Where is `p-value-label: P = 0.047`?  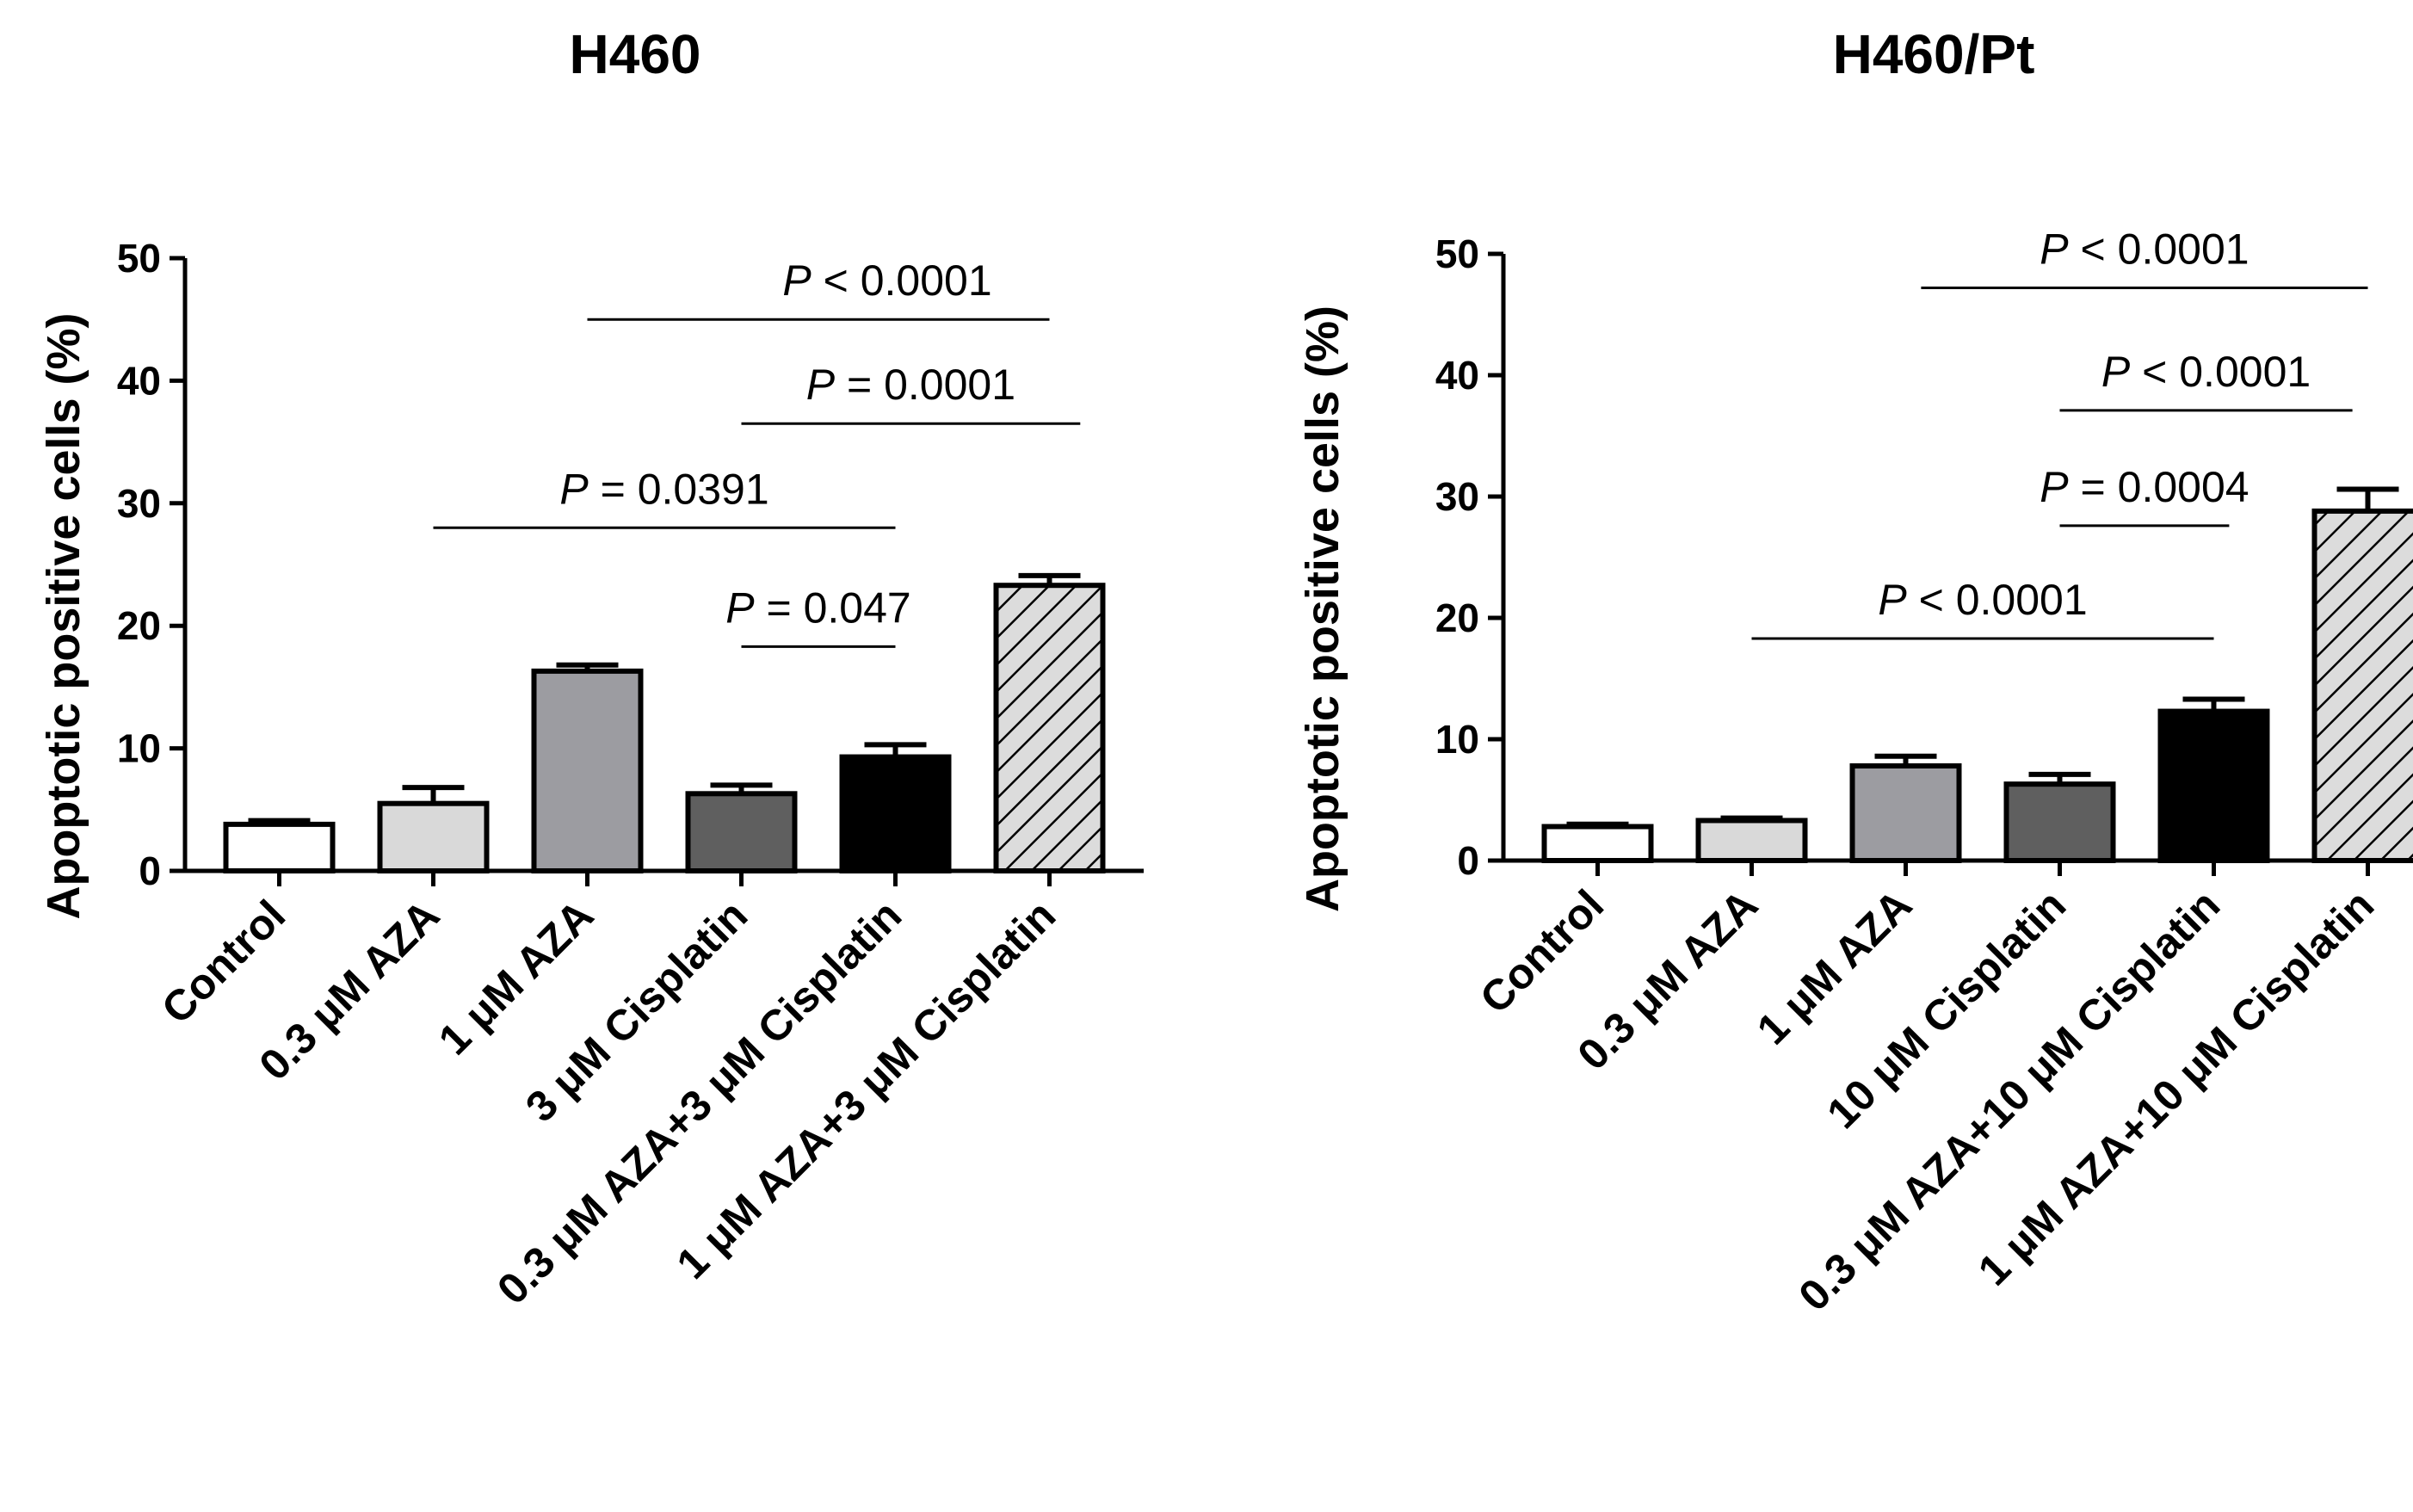
p-value-label: P = 0.047 is located at coordinates (817, 607).